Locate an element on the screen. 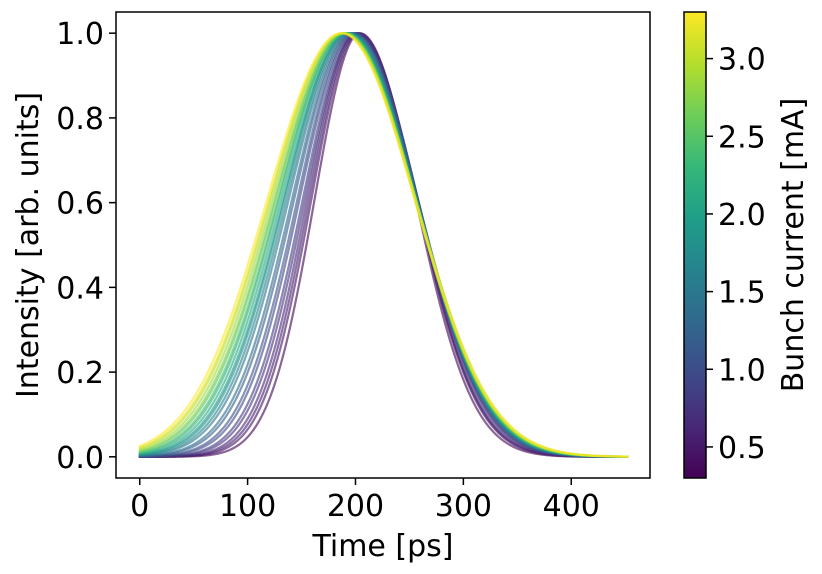 The image size is (822, 574). colorbar-frame is located at coordinates (695, 245).